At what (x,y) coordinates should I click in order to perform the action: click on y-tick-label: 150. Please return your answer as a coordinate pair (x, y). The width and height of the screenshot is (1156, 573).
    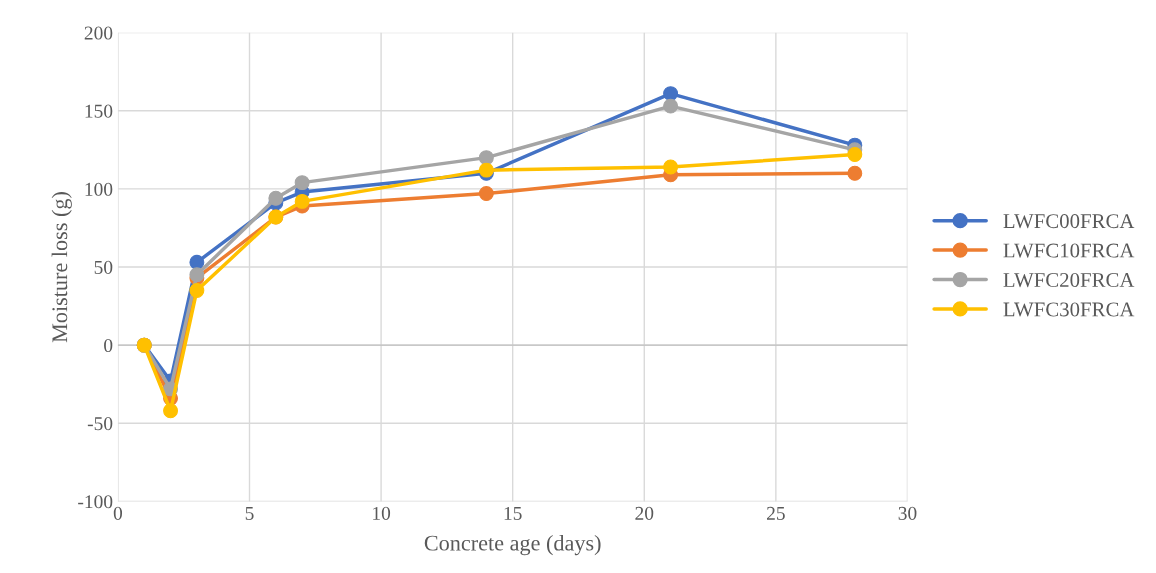
    Looking at the image, I should click on (99, 111).